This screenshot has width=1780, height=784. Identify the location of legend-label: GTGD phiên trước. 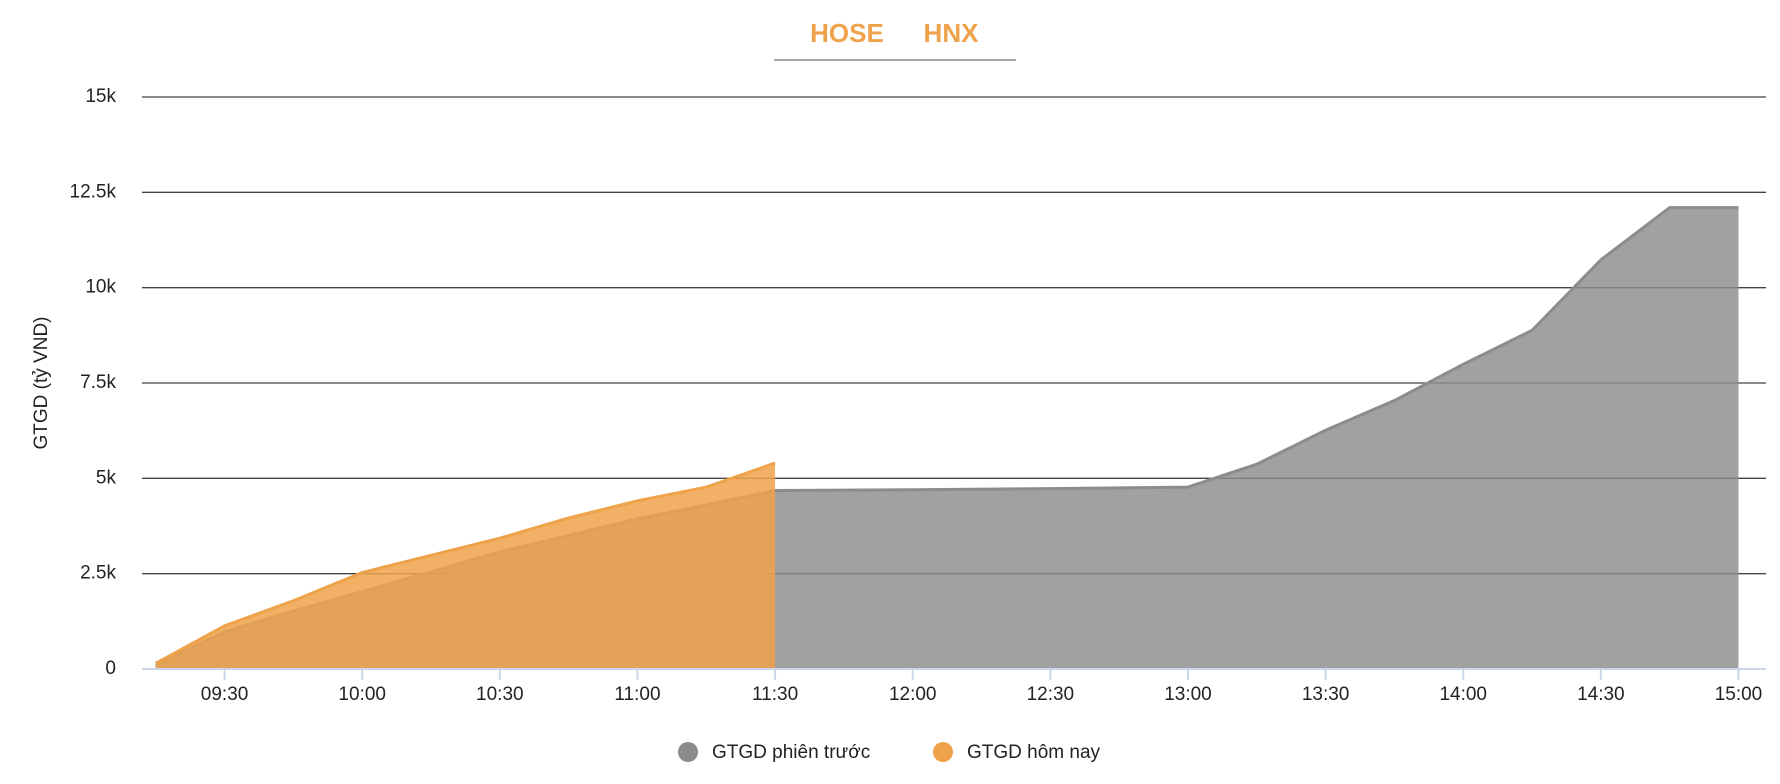
(791, 752).